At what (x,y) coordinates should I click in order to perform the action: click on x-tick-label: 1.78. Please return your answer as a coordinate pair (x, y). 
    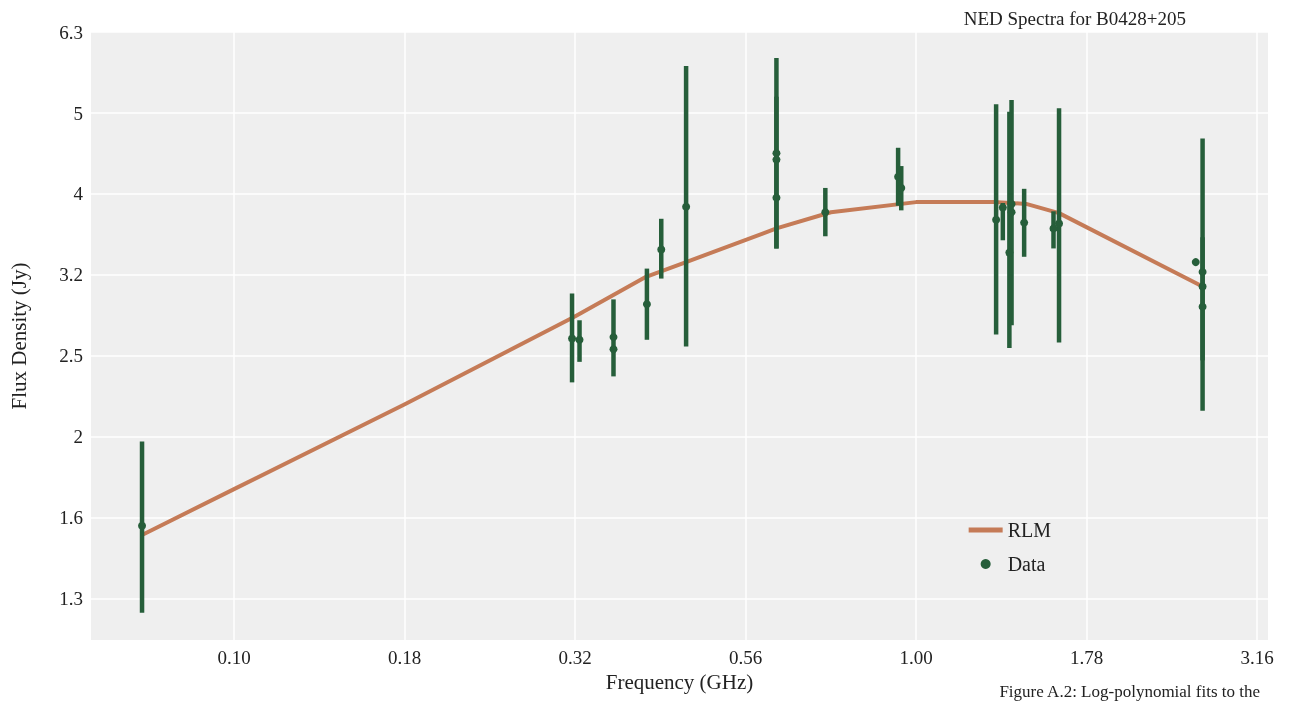
    Looking at the image, I should click on (1087, 657).